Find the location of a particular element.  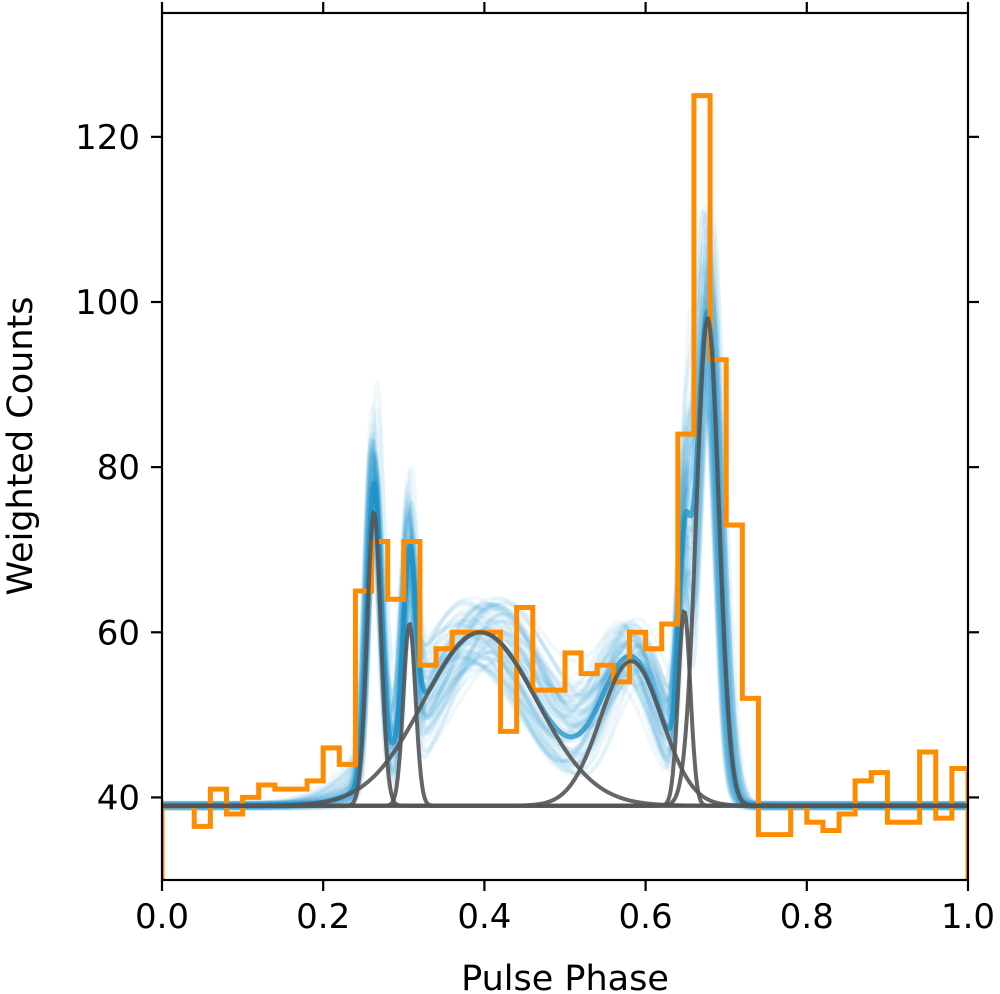

y-tick-label: 60 is located at coordinates (118, 633).